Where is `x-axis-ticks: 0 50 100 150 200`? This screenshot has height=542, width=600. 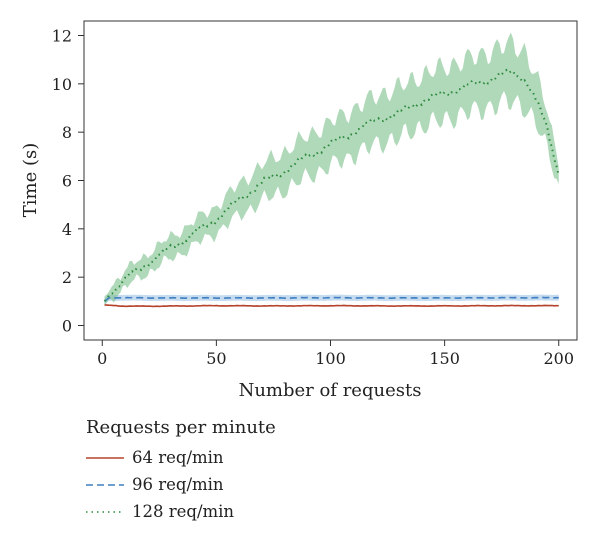
x-axis-ticks: 0 50 100 150 200 is located at coordinates (335, 354).